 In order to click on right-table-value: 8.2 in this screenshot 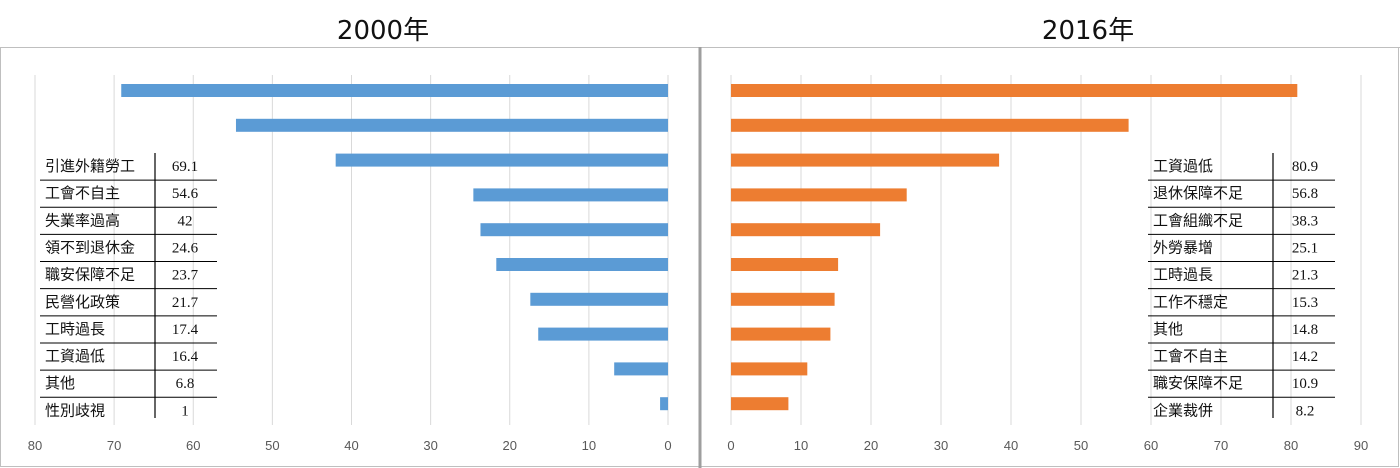, I will do `click(1305, 411)`.